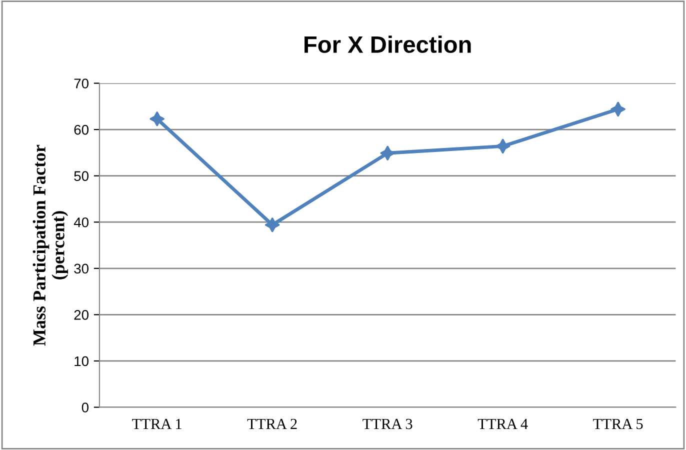 This screenshot has width=686, height=450. I want to click on x-tick-label: TTRA 4, so click(503, 423).